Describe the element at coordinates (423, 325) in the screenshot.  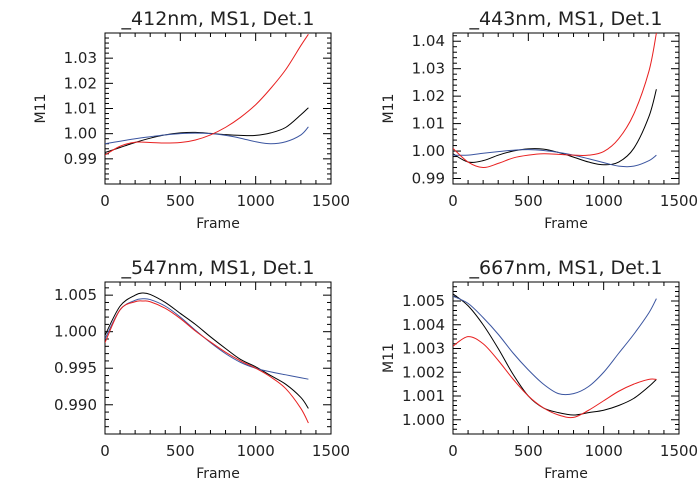
I see `y-tick-label: 1.004` at that location.